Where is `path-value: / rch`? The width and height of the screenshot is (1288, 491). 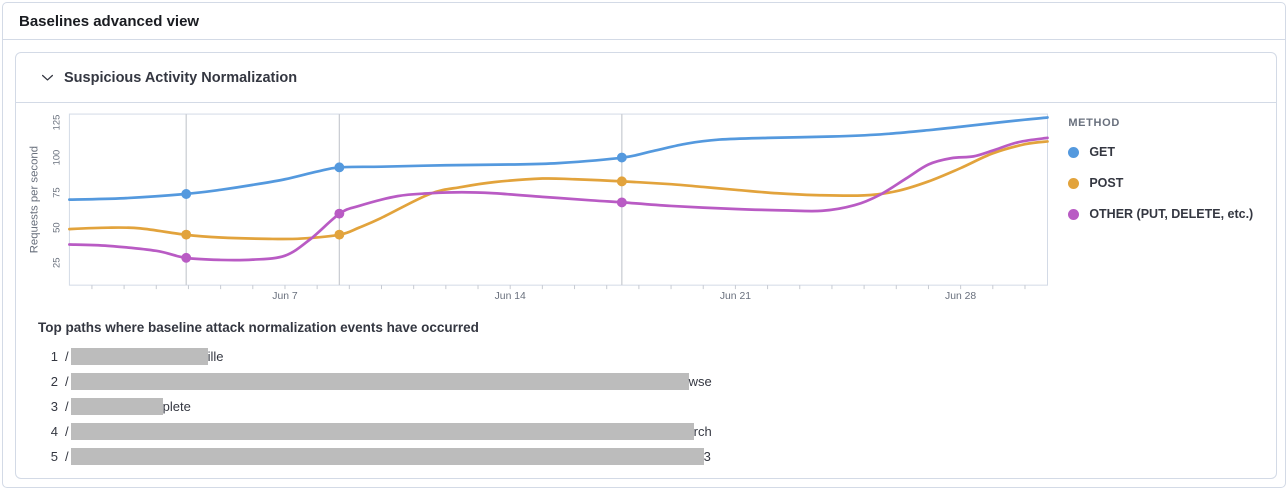 path-value: / rch is located at coordinates (388, 431).